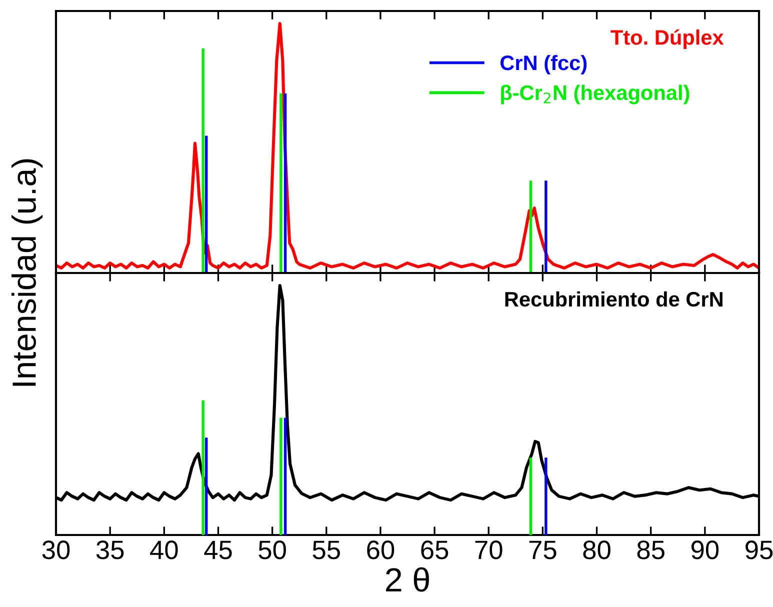 The image size is (773, 607). Describe the element at coordinates (56, 550) in the screenshot. I see `x-tick-label: 30` at that location.